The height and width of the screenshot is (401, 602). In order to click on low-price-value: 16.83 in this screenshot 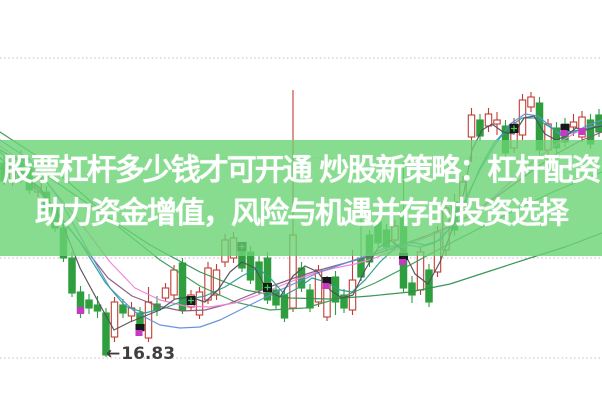, I will do `click(148, 354)`.